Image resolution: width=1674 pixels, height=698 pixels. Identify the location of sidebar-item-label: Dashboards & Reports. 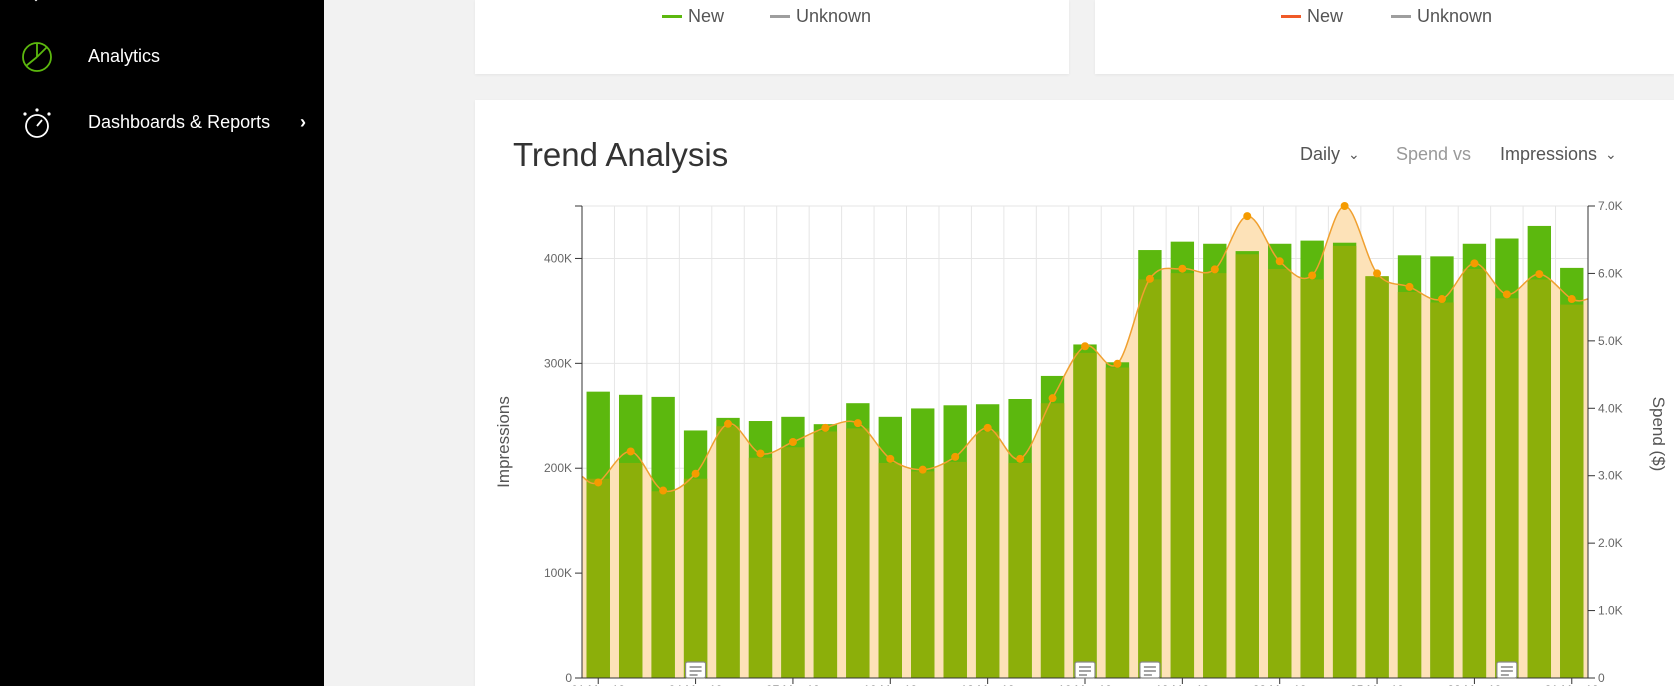
(179, 121).